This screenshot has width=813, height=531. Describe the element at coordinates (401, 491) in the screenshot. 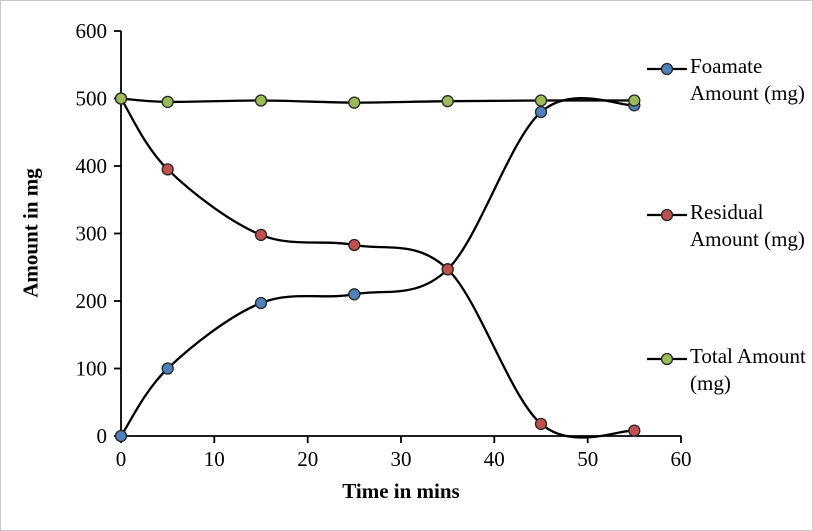

I see `x-axis-title: Time in mins` at that location.